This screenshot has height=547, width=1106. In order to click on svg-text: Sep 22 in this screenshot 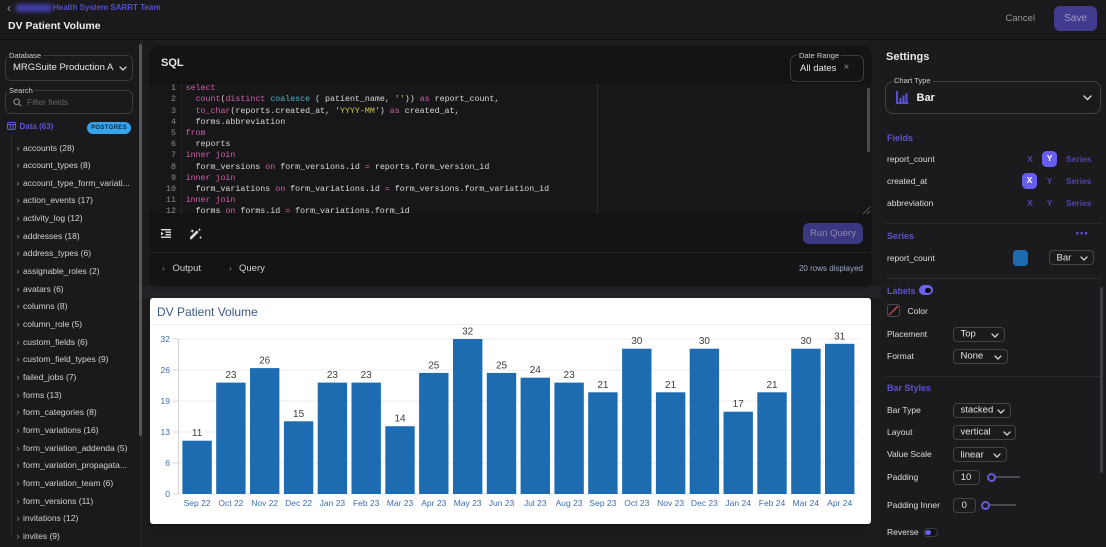, I will do `click(197, 503)`.